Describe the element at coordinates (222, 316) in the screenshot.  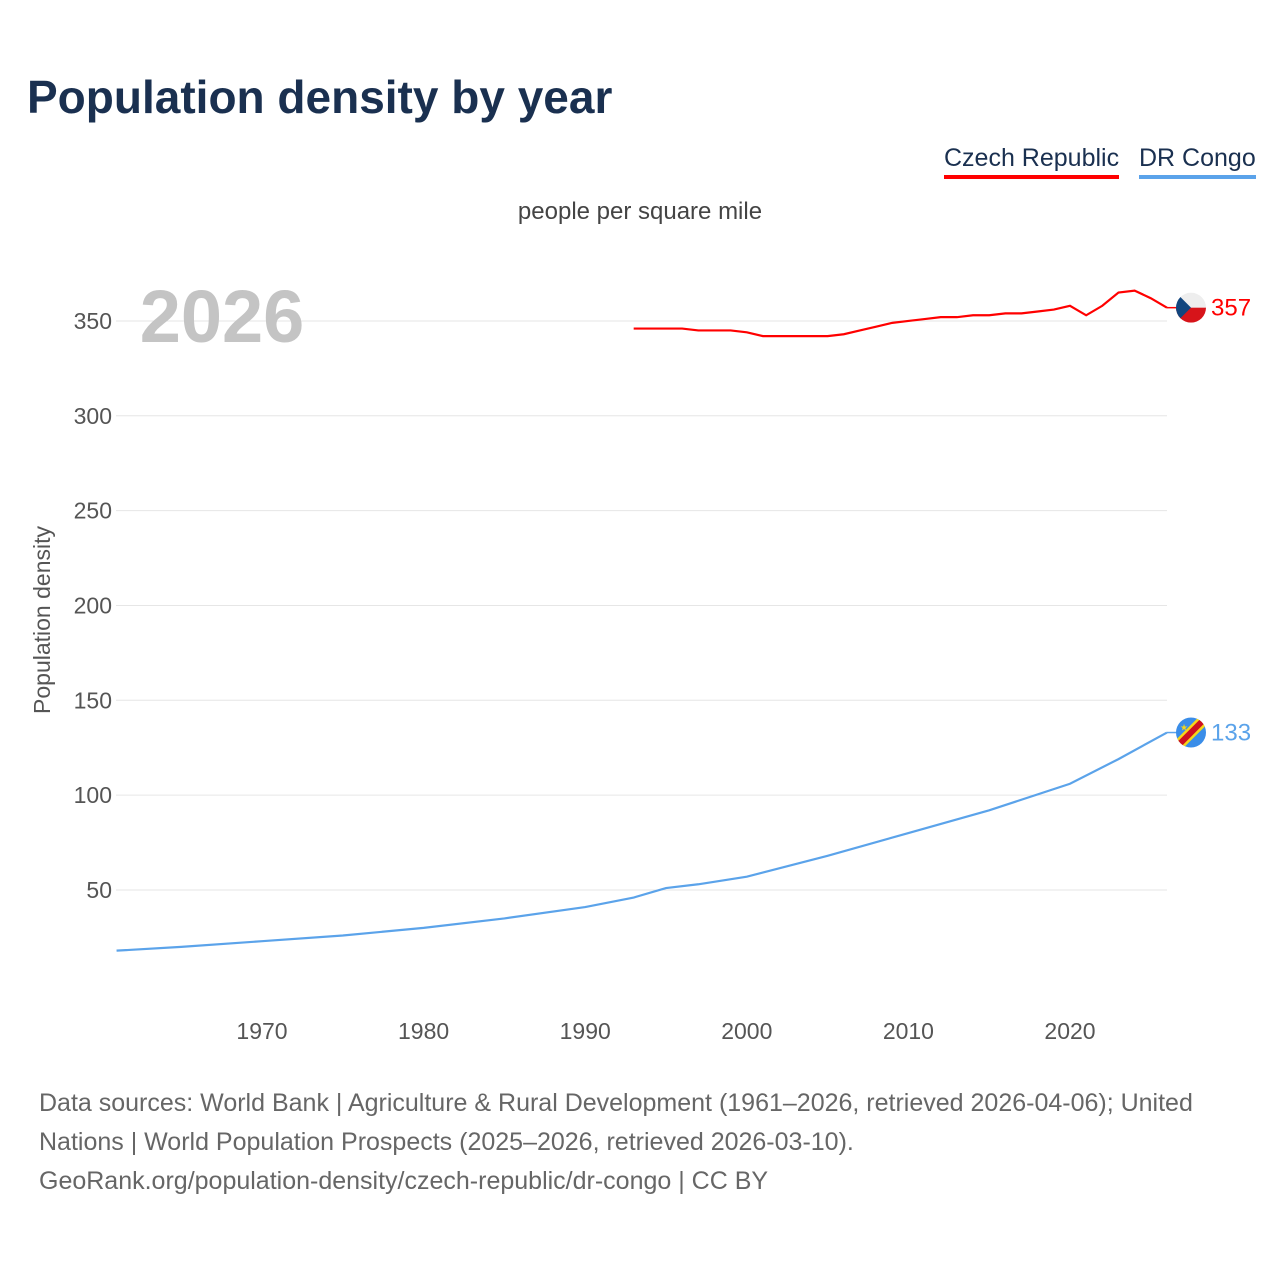
I see `year-watermark: 2026` at that location.